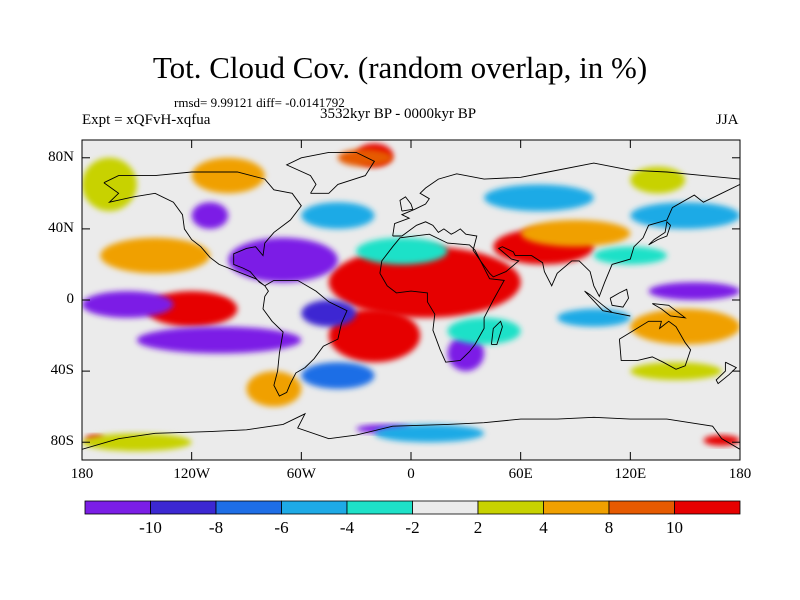  What do you see at coordinates (685, 215) in the screenshot?
I see `field-patch-north-pacific-cyan` at bounding box center [685, 215].